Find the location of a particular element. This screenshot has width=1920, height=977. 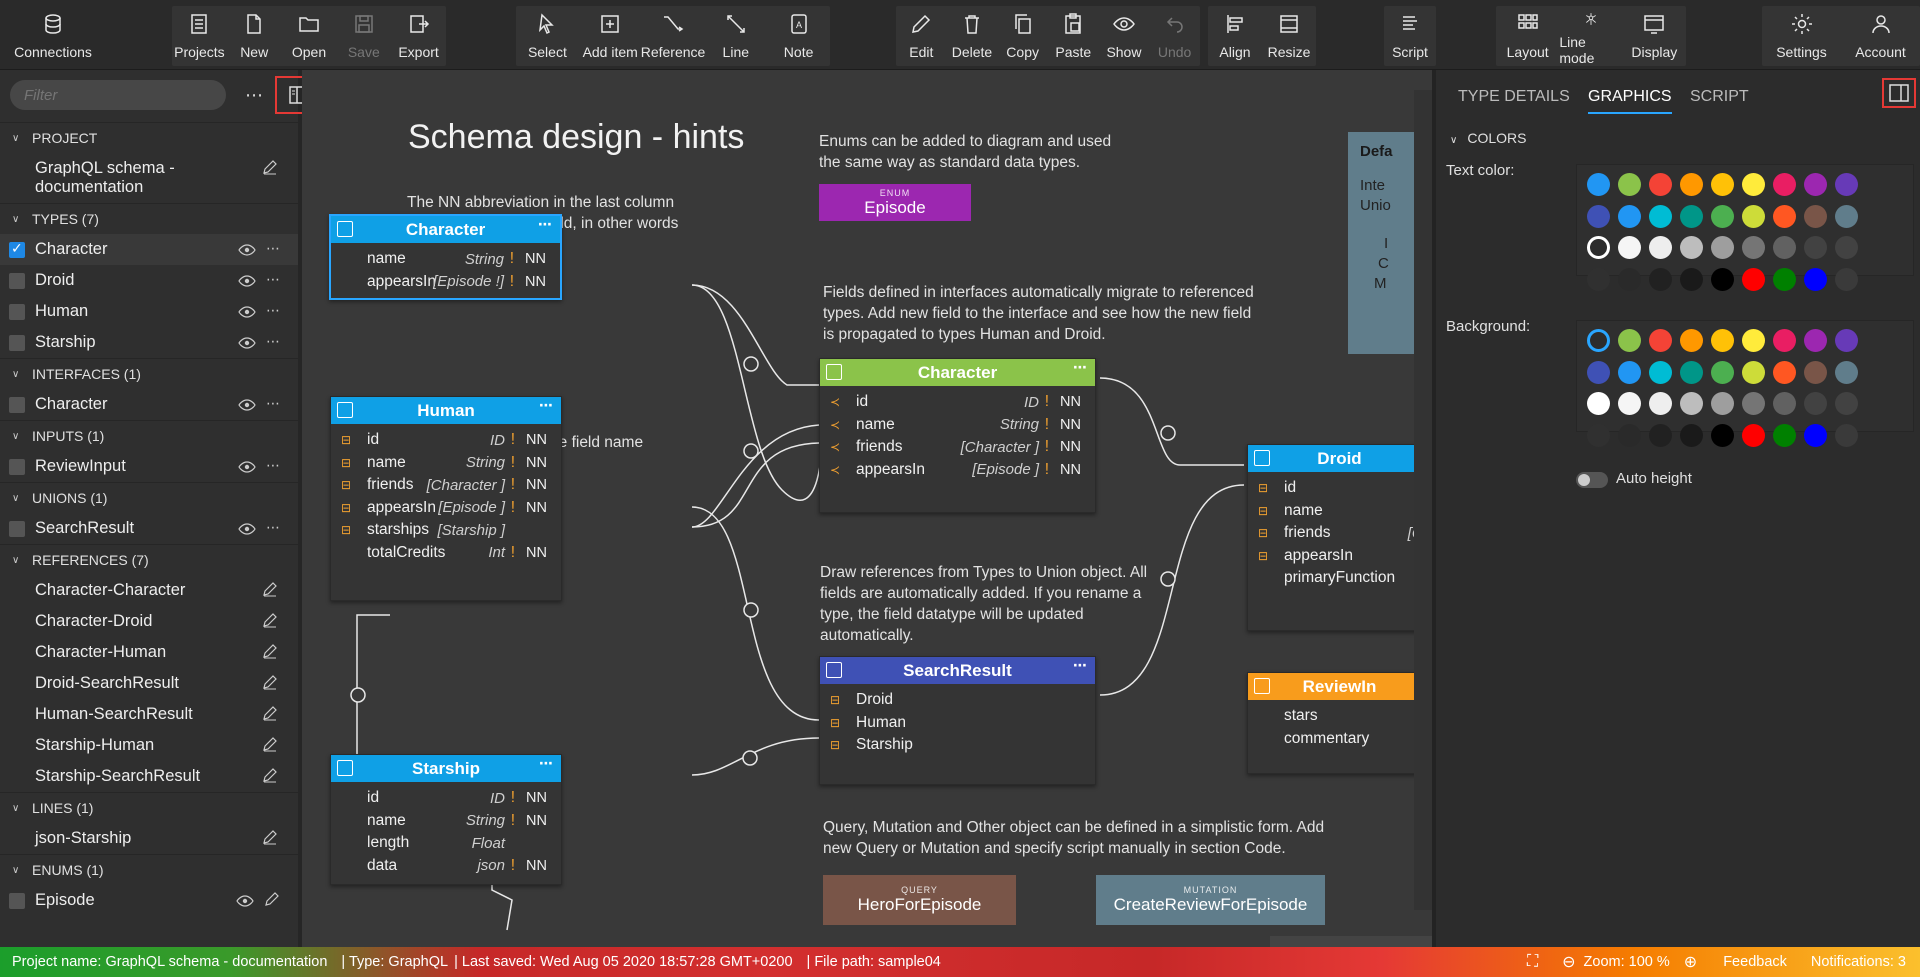

field-row: ⊟ Droid is located at coordinates (957, 700).